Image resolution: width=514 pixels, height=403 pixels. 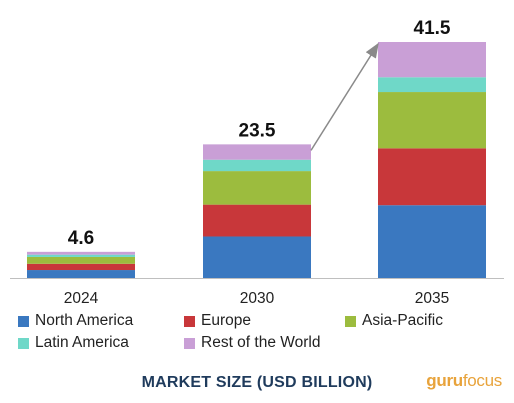 I want to click on bar-segment-2024-europe, so click(x=81, y=267).